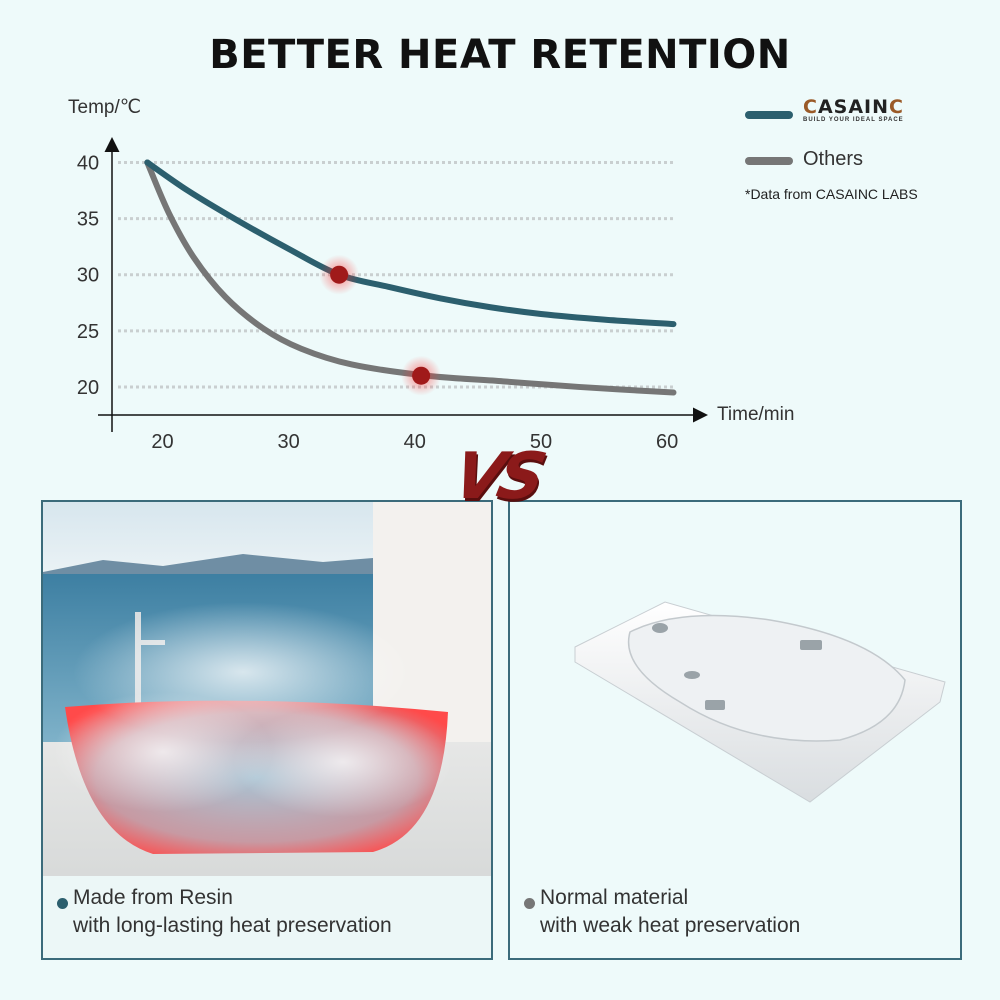  I want to click on y-tick-label: 35, so click(88, 220).